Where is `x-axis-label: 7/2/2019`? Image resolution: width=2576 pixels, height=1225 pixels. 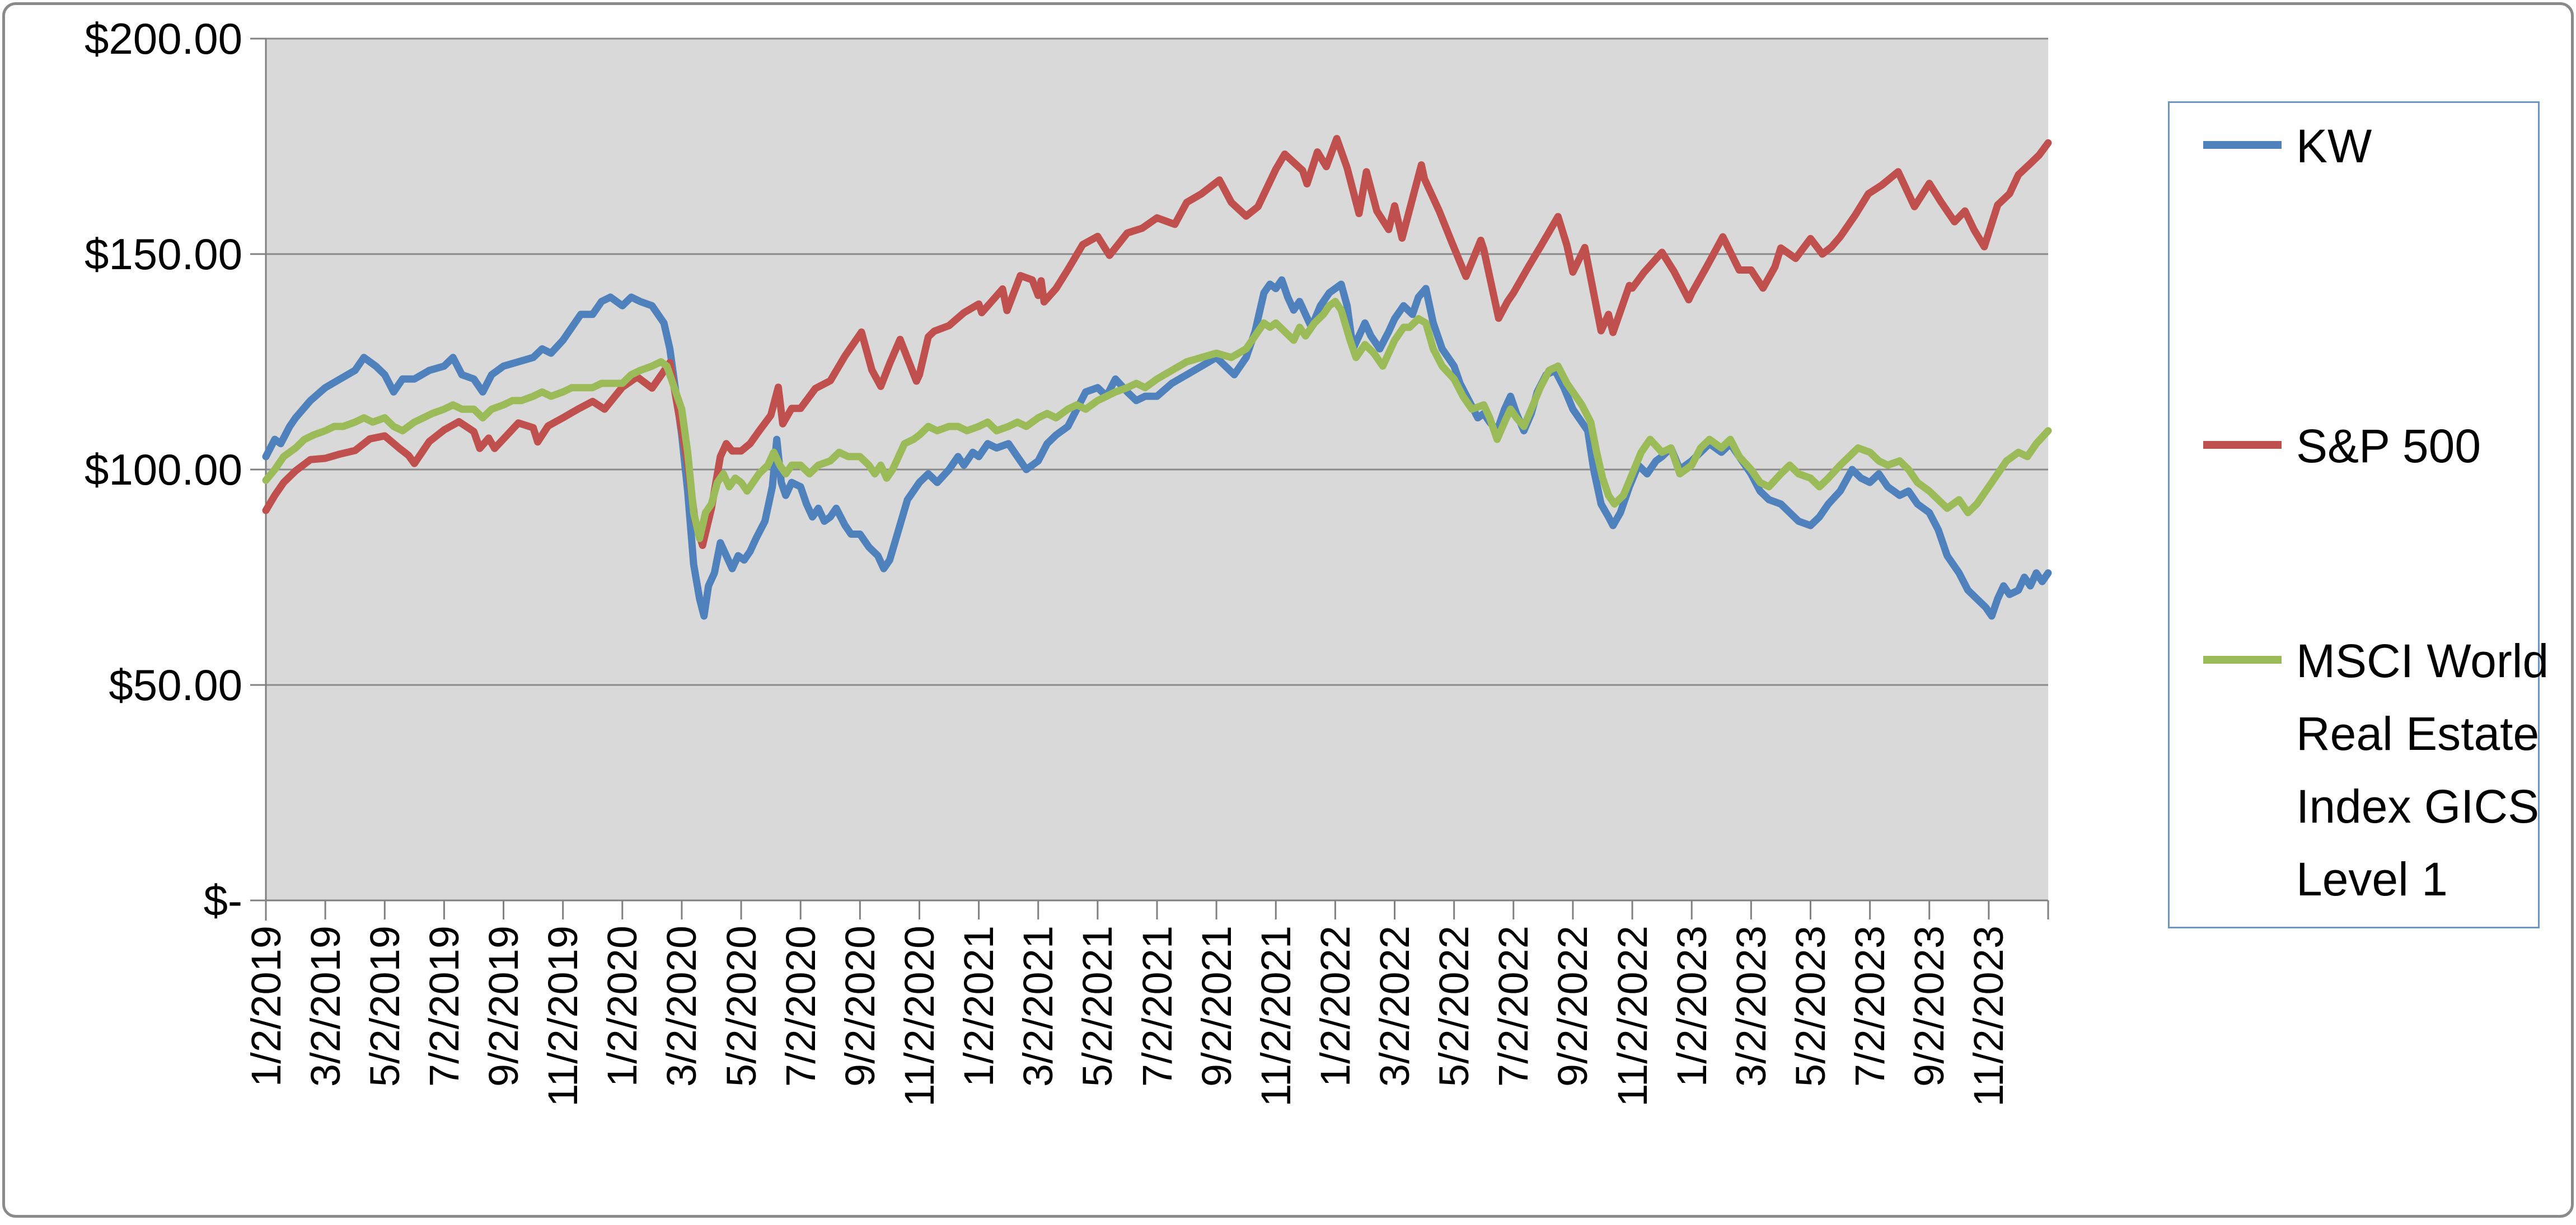 x-axis-label: 7/2/2019 is located at coordinates (443, 1007).